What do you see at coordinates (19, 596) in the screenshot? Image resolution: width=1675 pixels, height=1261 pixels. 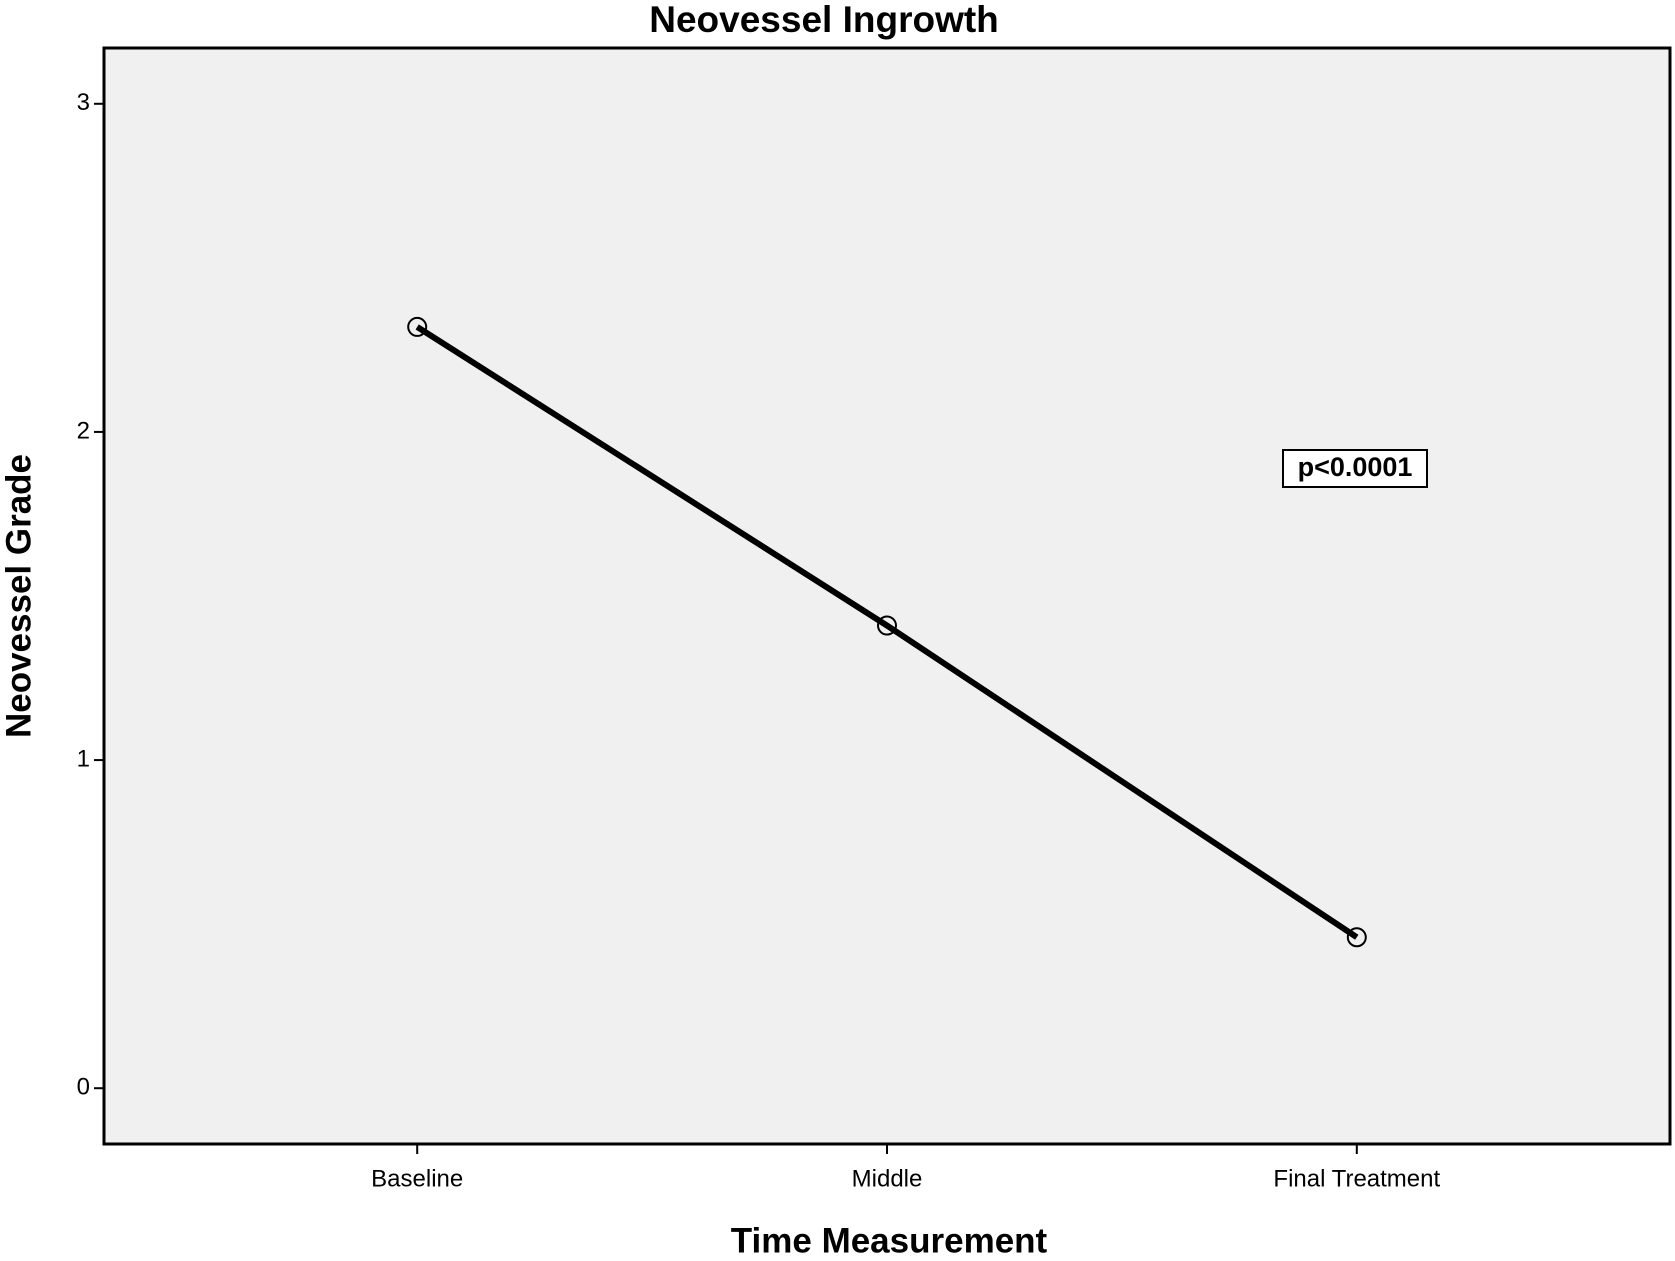 I see `y-axis-title: Neovessel Grade` at bounding box center [19, 596].